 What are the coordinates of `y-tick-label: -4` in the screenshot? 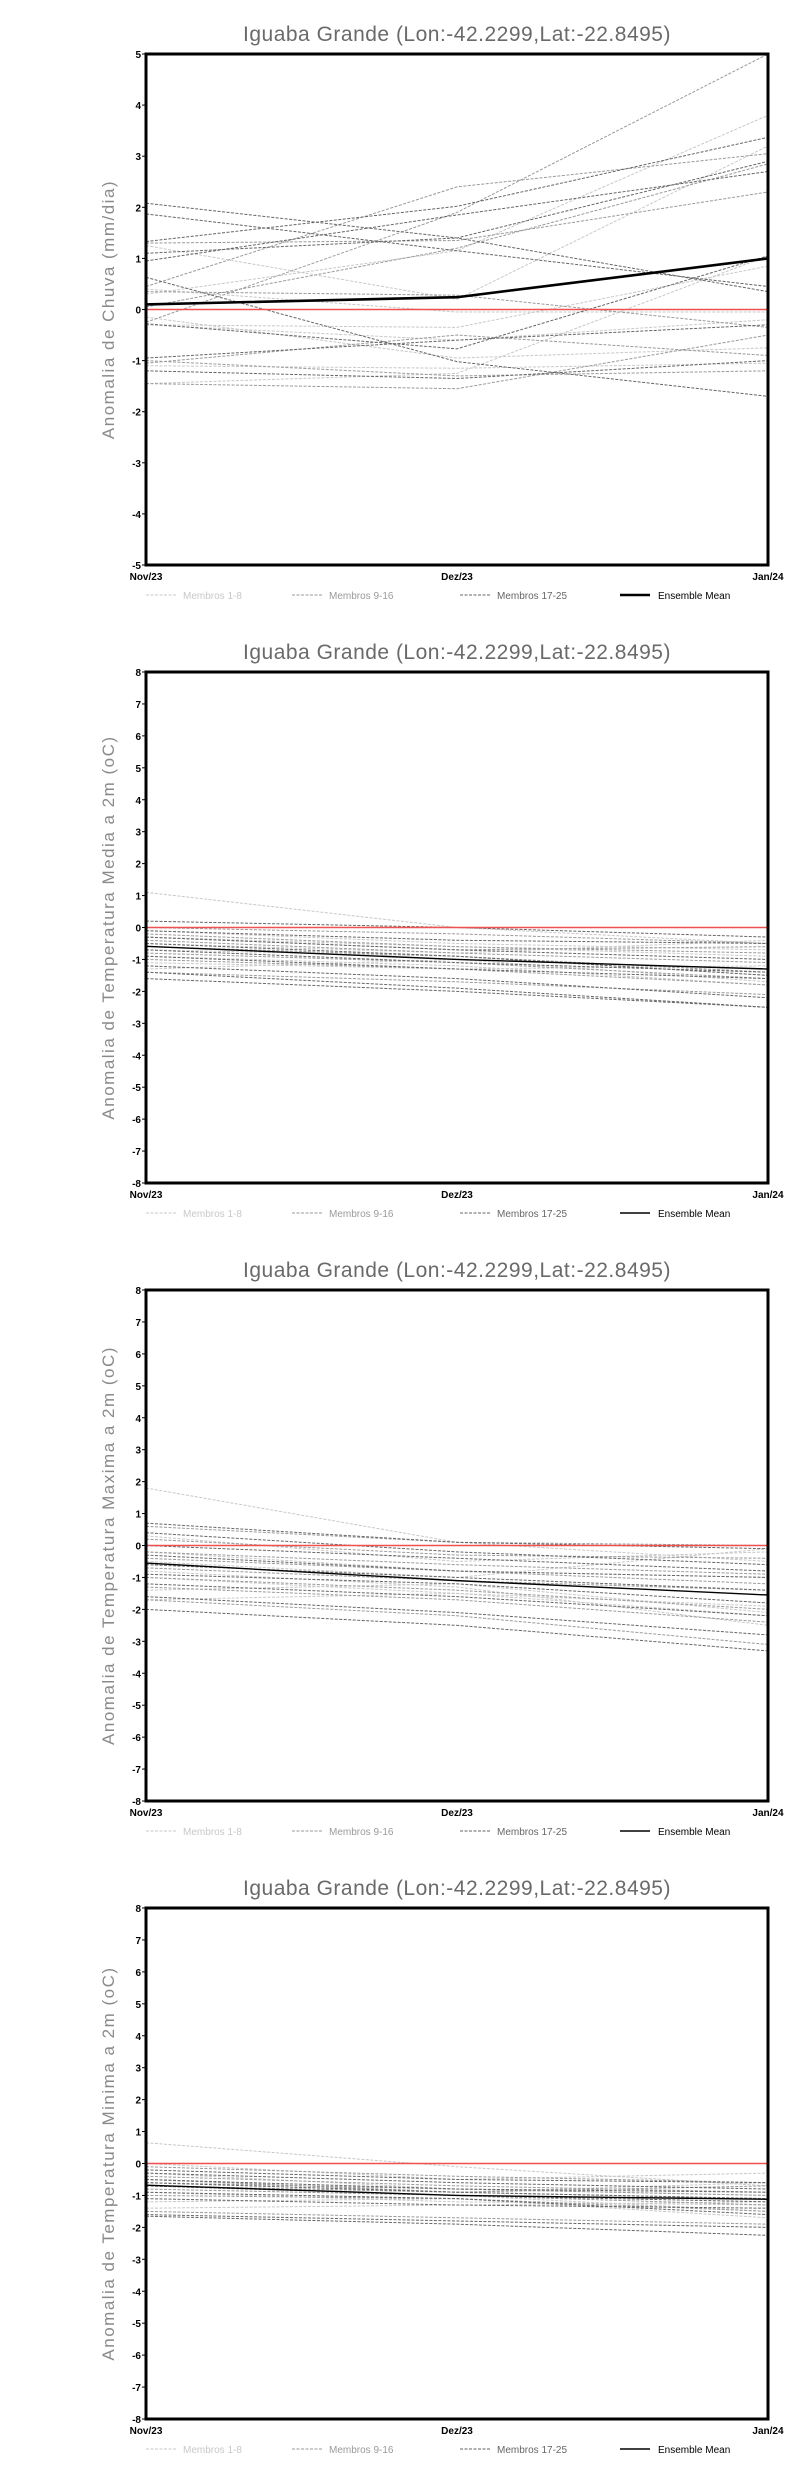 It's located at (136, 1674).